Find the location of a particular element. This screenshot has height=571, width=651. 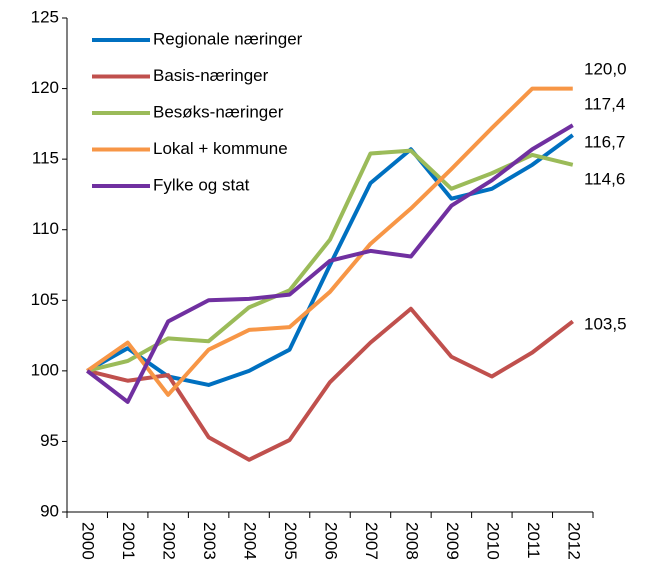

y-tick-label: 110 is located at coordinates (45, 228).